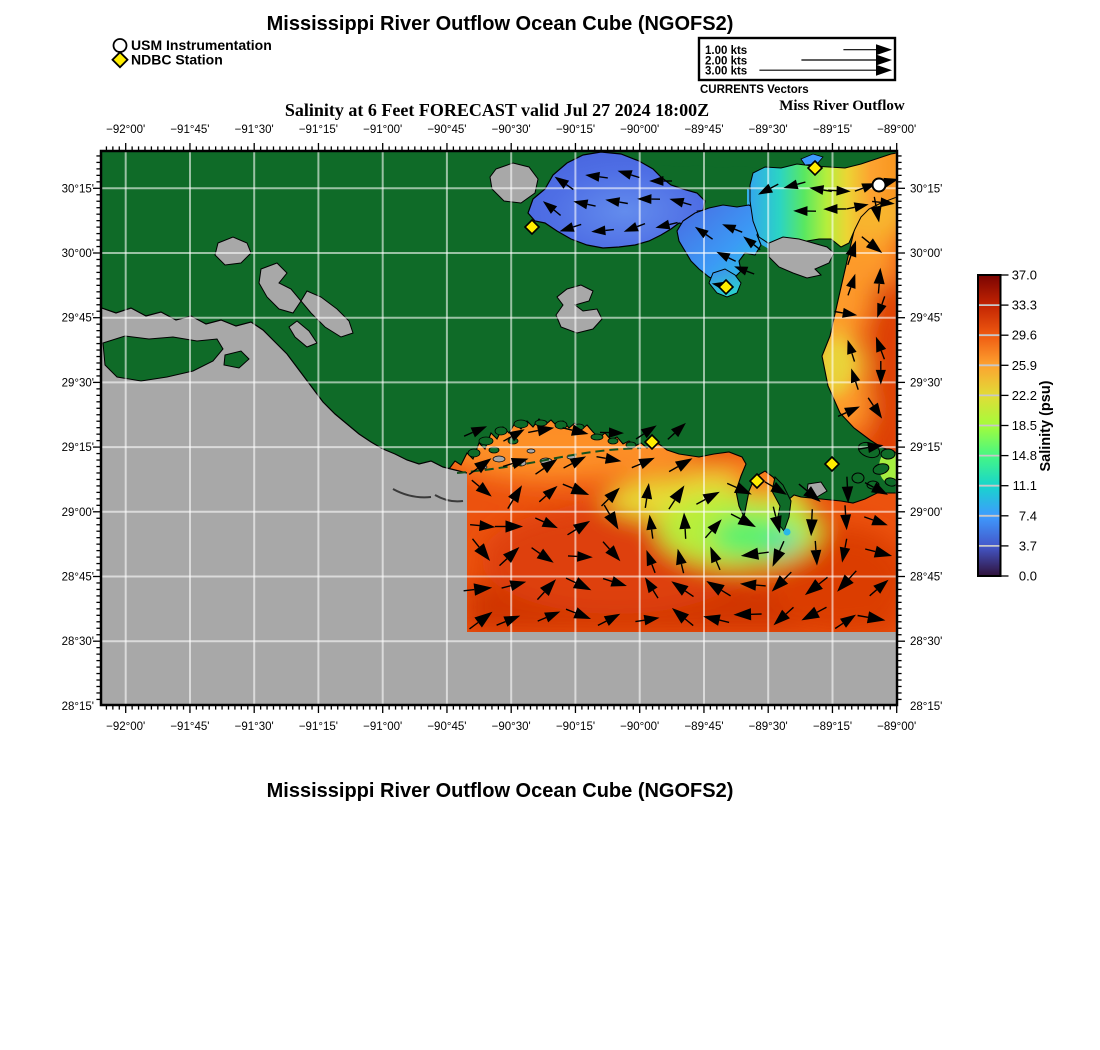 This screenshot has width=1100, height=1050. I want to click on svg-text: 25.9, so click(1024, 365).